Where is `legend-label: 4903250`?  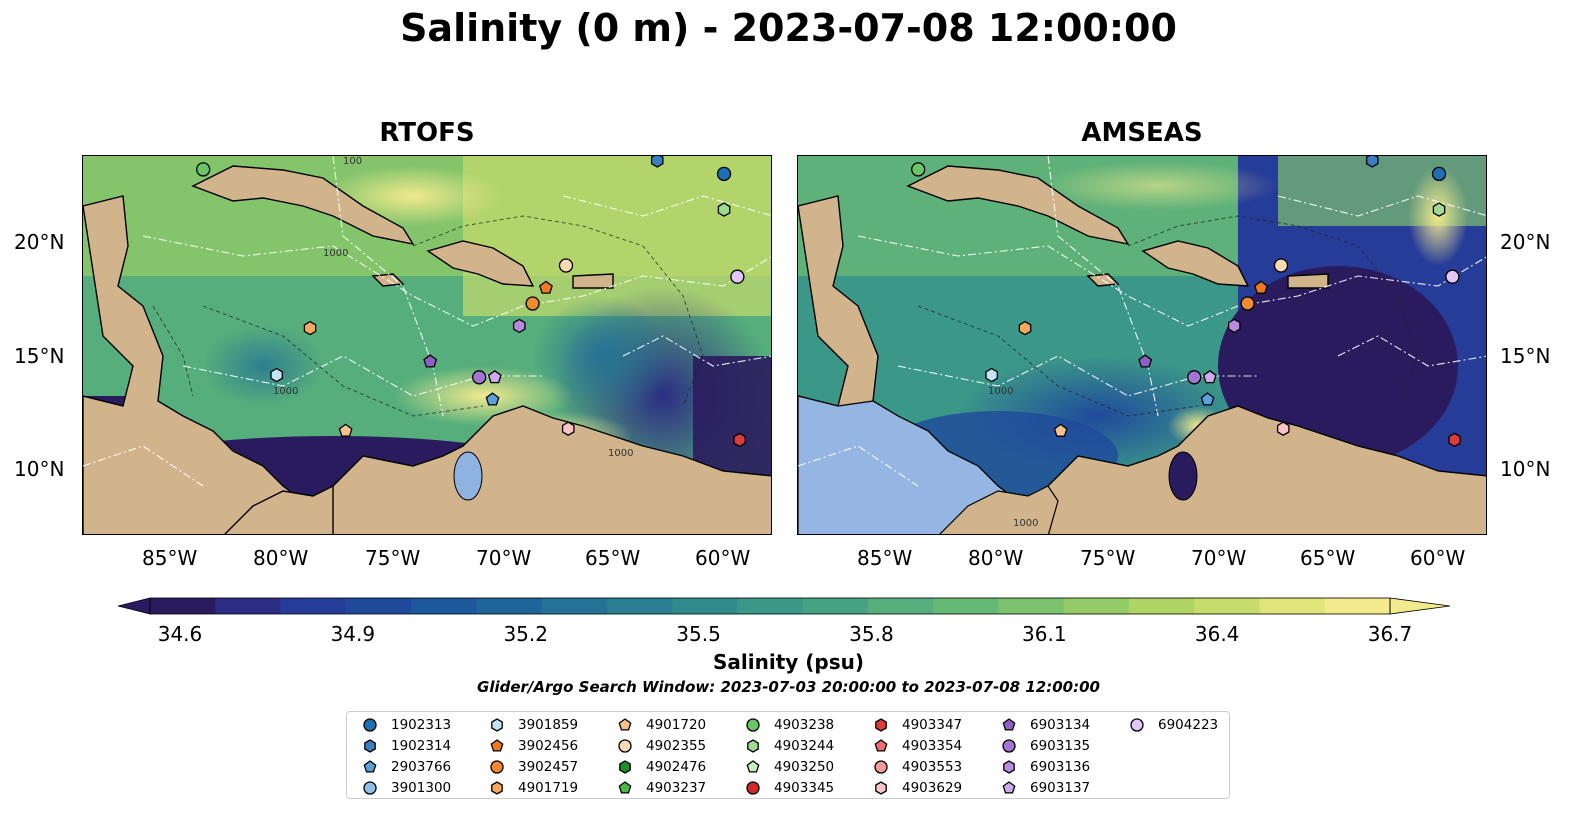 legend-label: 4903250 is located at coordinates (804, 767).